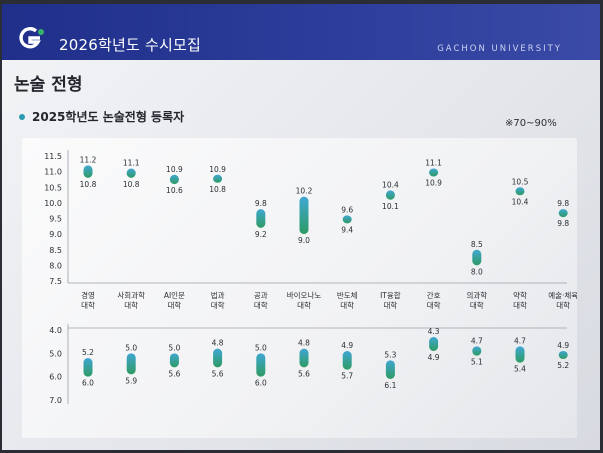 This screenshot has height=453, width=603. Describe the element at coordinates (434, 331) in the screenshot. I see `lower-high-label: 4.3` at that location.